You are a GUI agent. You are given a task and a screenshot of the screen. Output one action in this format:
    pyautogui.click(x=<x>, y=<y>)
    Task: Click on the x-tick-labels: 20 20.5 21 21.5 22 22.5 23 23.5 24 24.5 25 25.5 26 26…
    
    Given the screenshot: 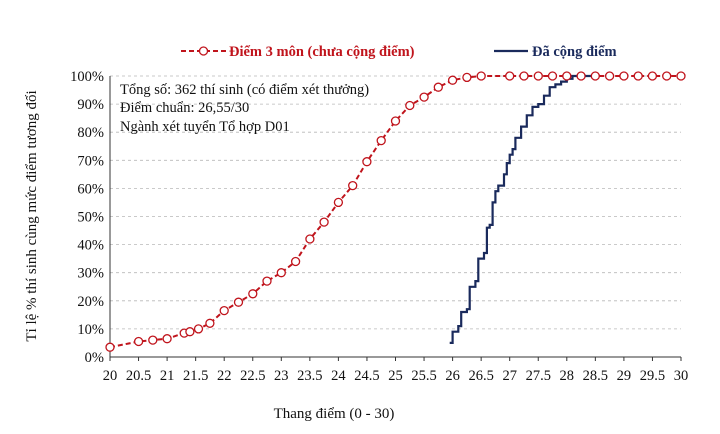 What is the action you would take?
    pyautogui.click(x=396, y=376)
    